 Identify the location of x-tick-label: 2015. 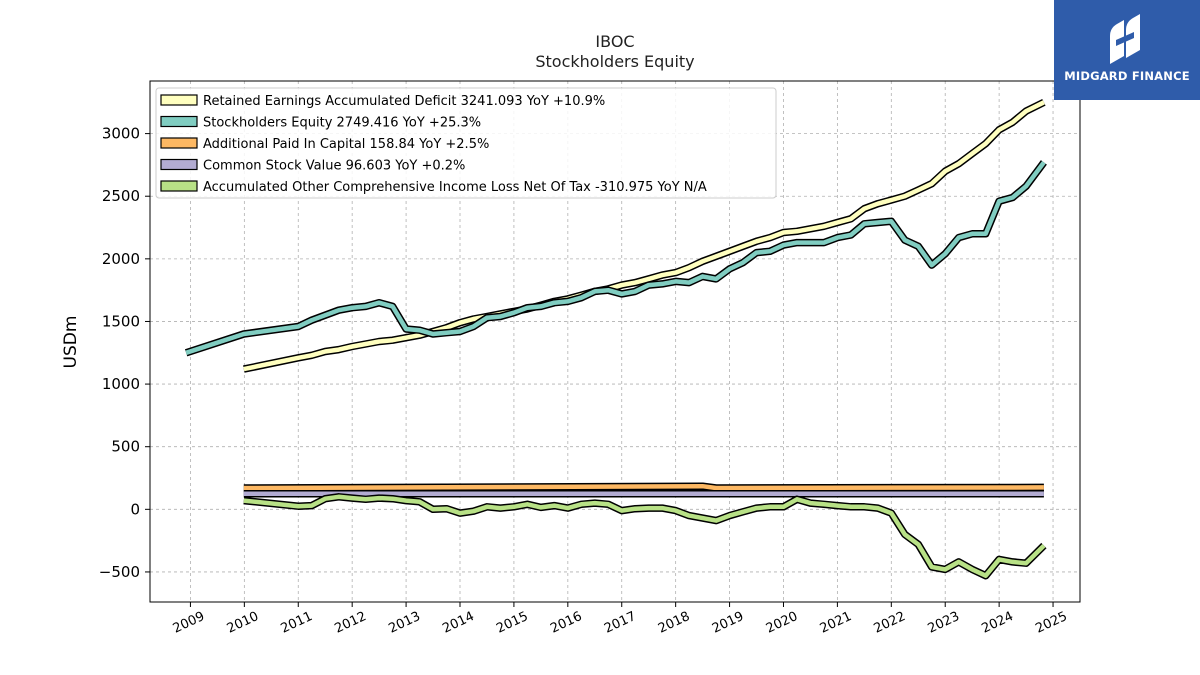
(512, 623).